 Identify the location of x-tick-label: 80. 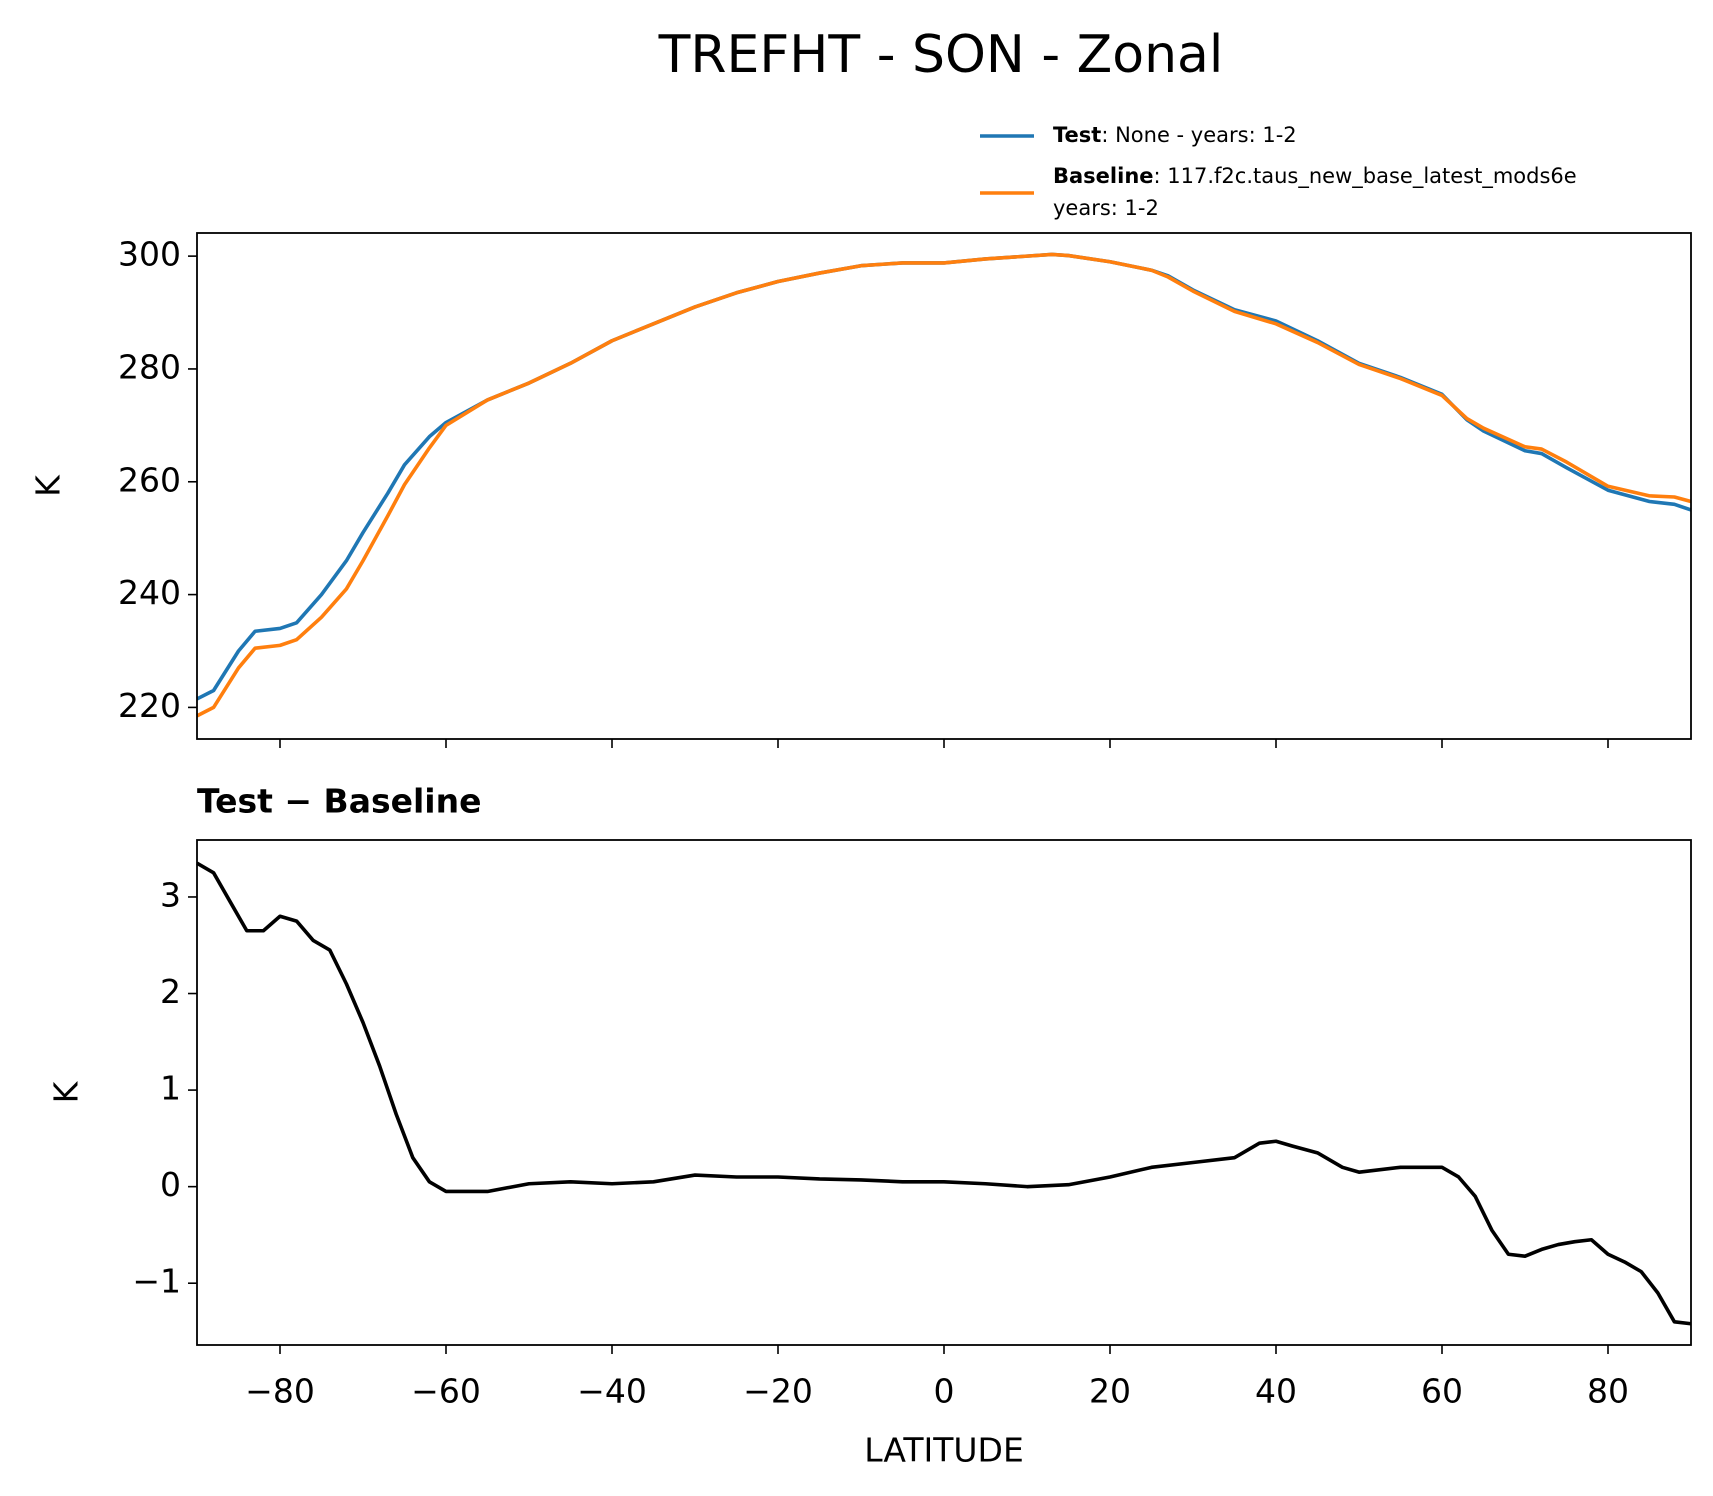
(1608, 1391).